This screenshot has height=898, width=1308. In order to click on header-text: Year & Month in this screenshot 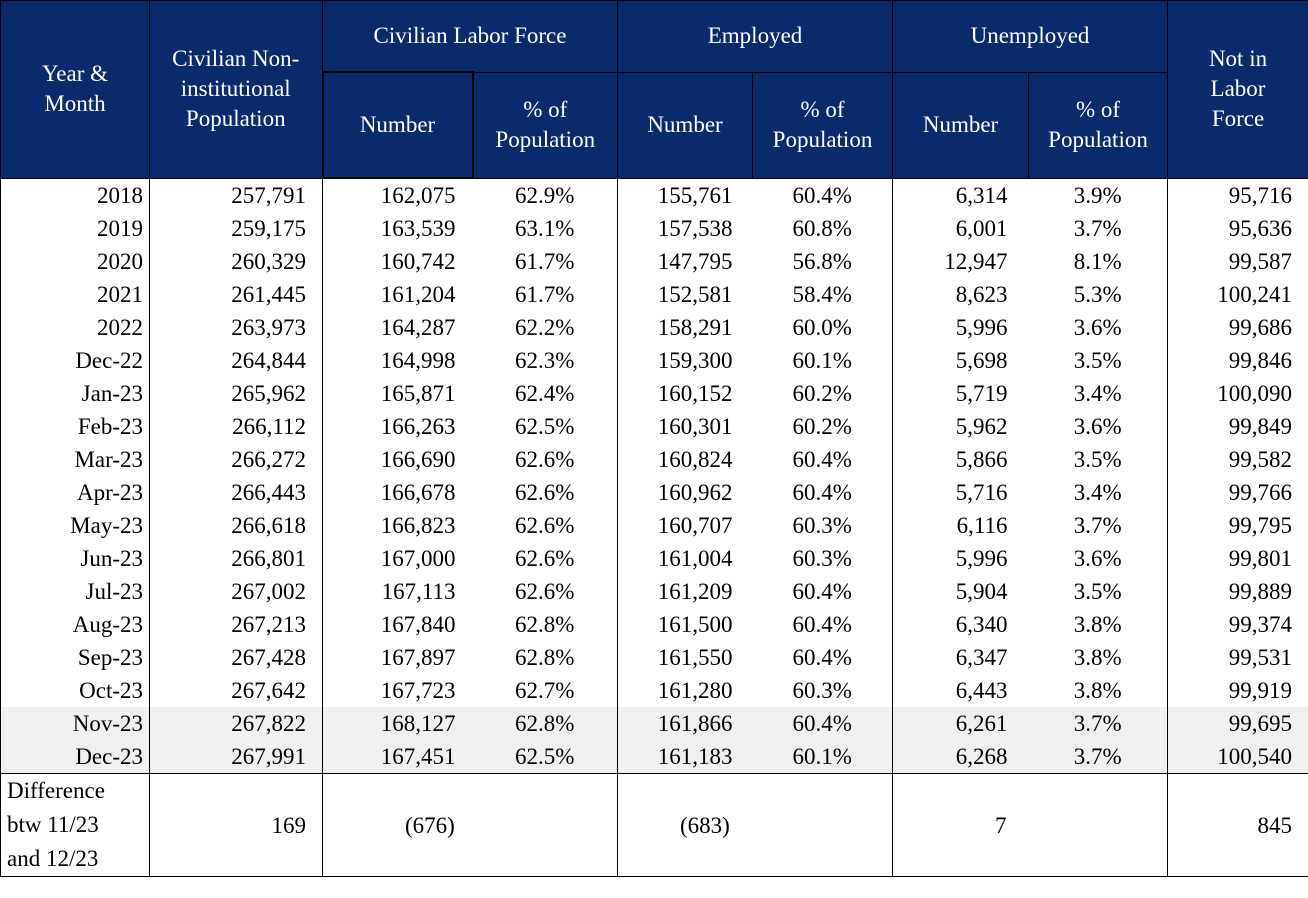, I will do `click(75, 89)`.